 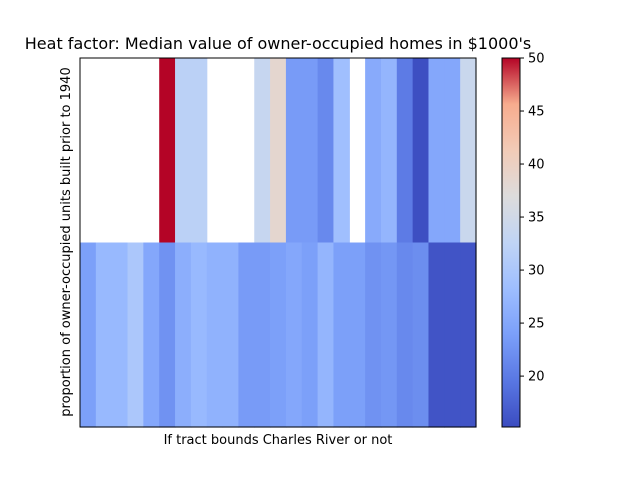 I want to click on colorbar-tick-label: 50, so click(x=536, y=59).